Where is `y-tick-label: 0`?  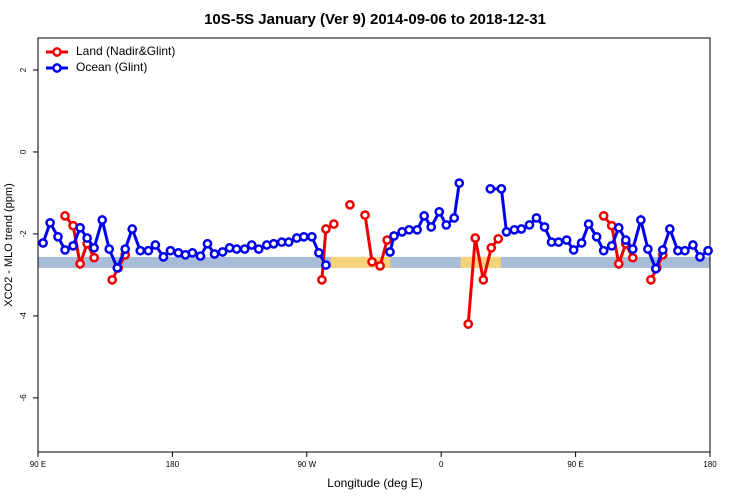 y-tick-label: 0 is located at coordinates (23, 151).